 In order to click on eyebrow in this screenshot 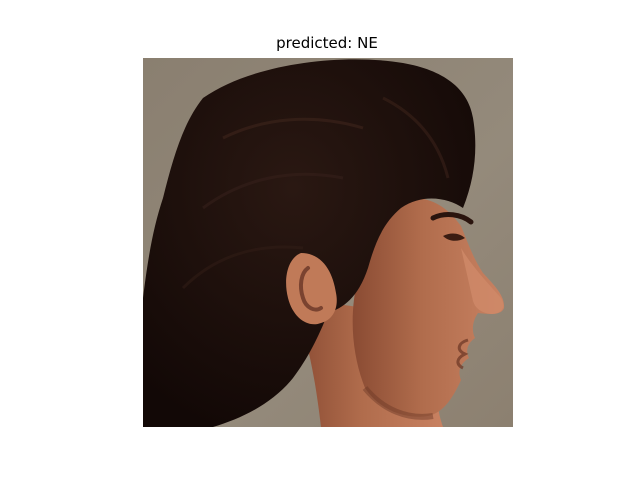, I will do `click(452, 218)`.